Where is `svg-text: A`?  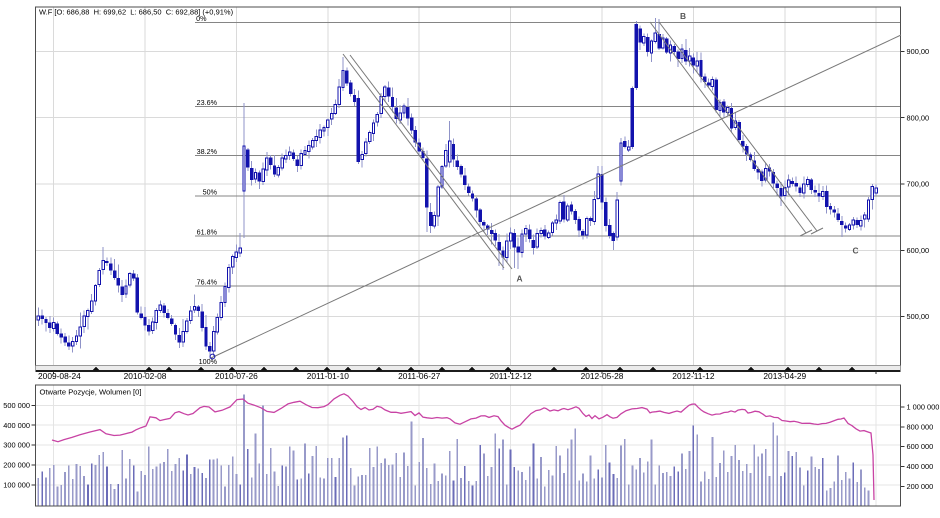
svg-text: A is located at coordinates (519, 279).